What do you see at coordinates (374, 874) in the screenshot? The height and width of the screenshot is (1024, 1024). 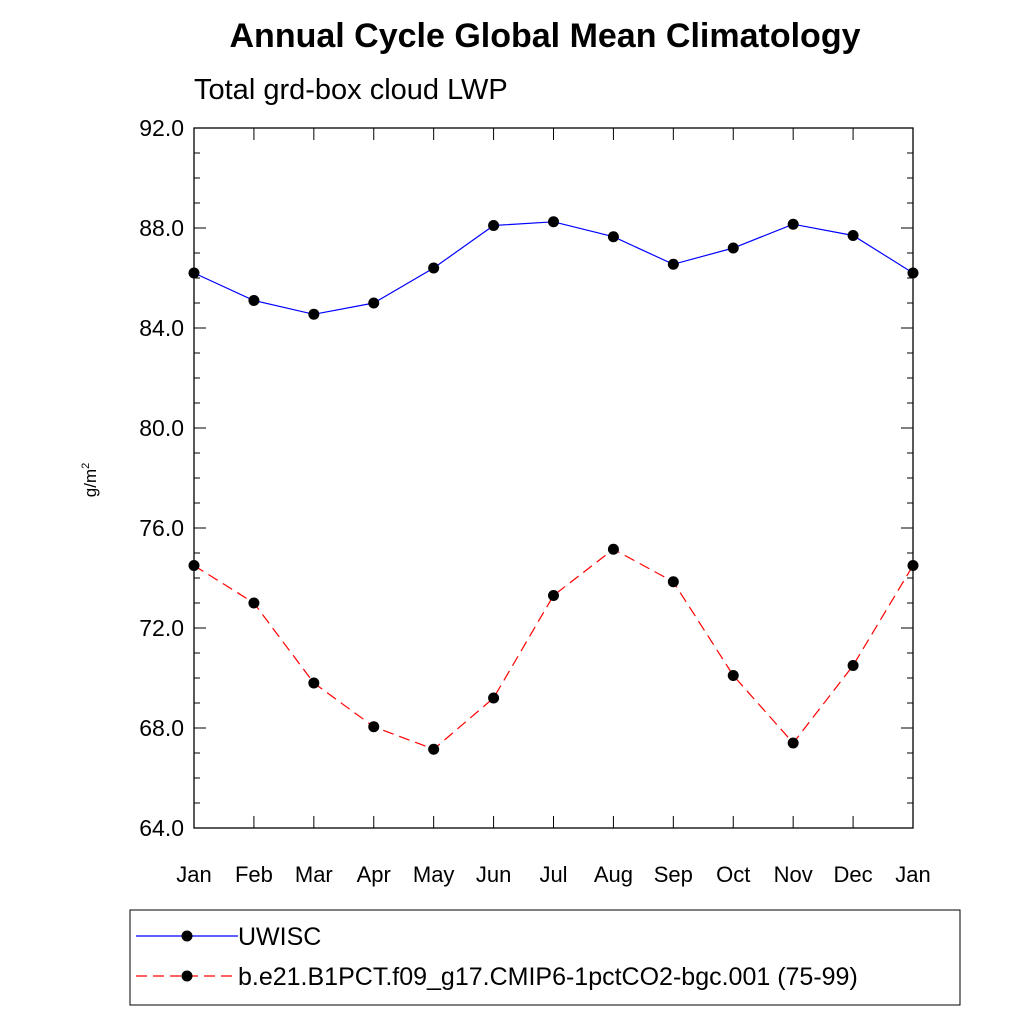 I see `x-tick-label: Apr` at bounding box center [374, 874].